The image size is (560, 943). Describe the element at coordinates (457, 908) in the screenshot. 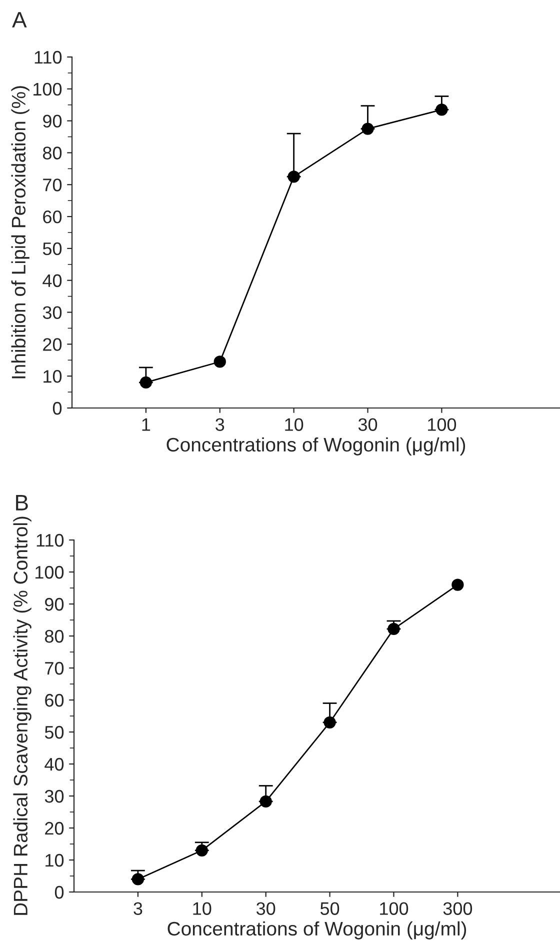

I see `x-tick-label: 300` at that location.